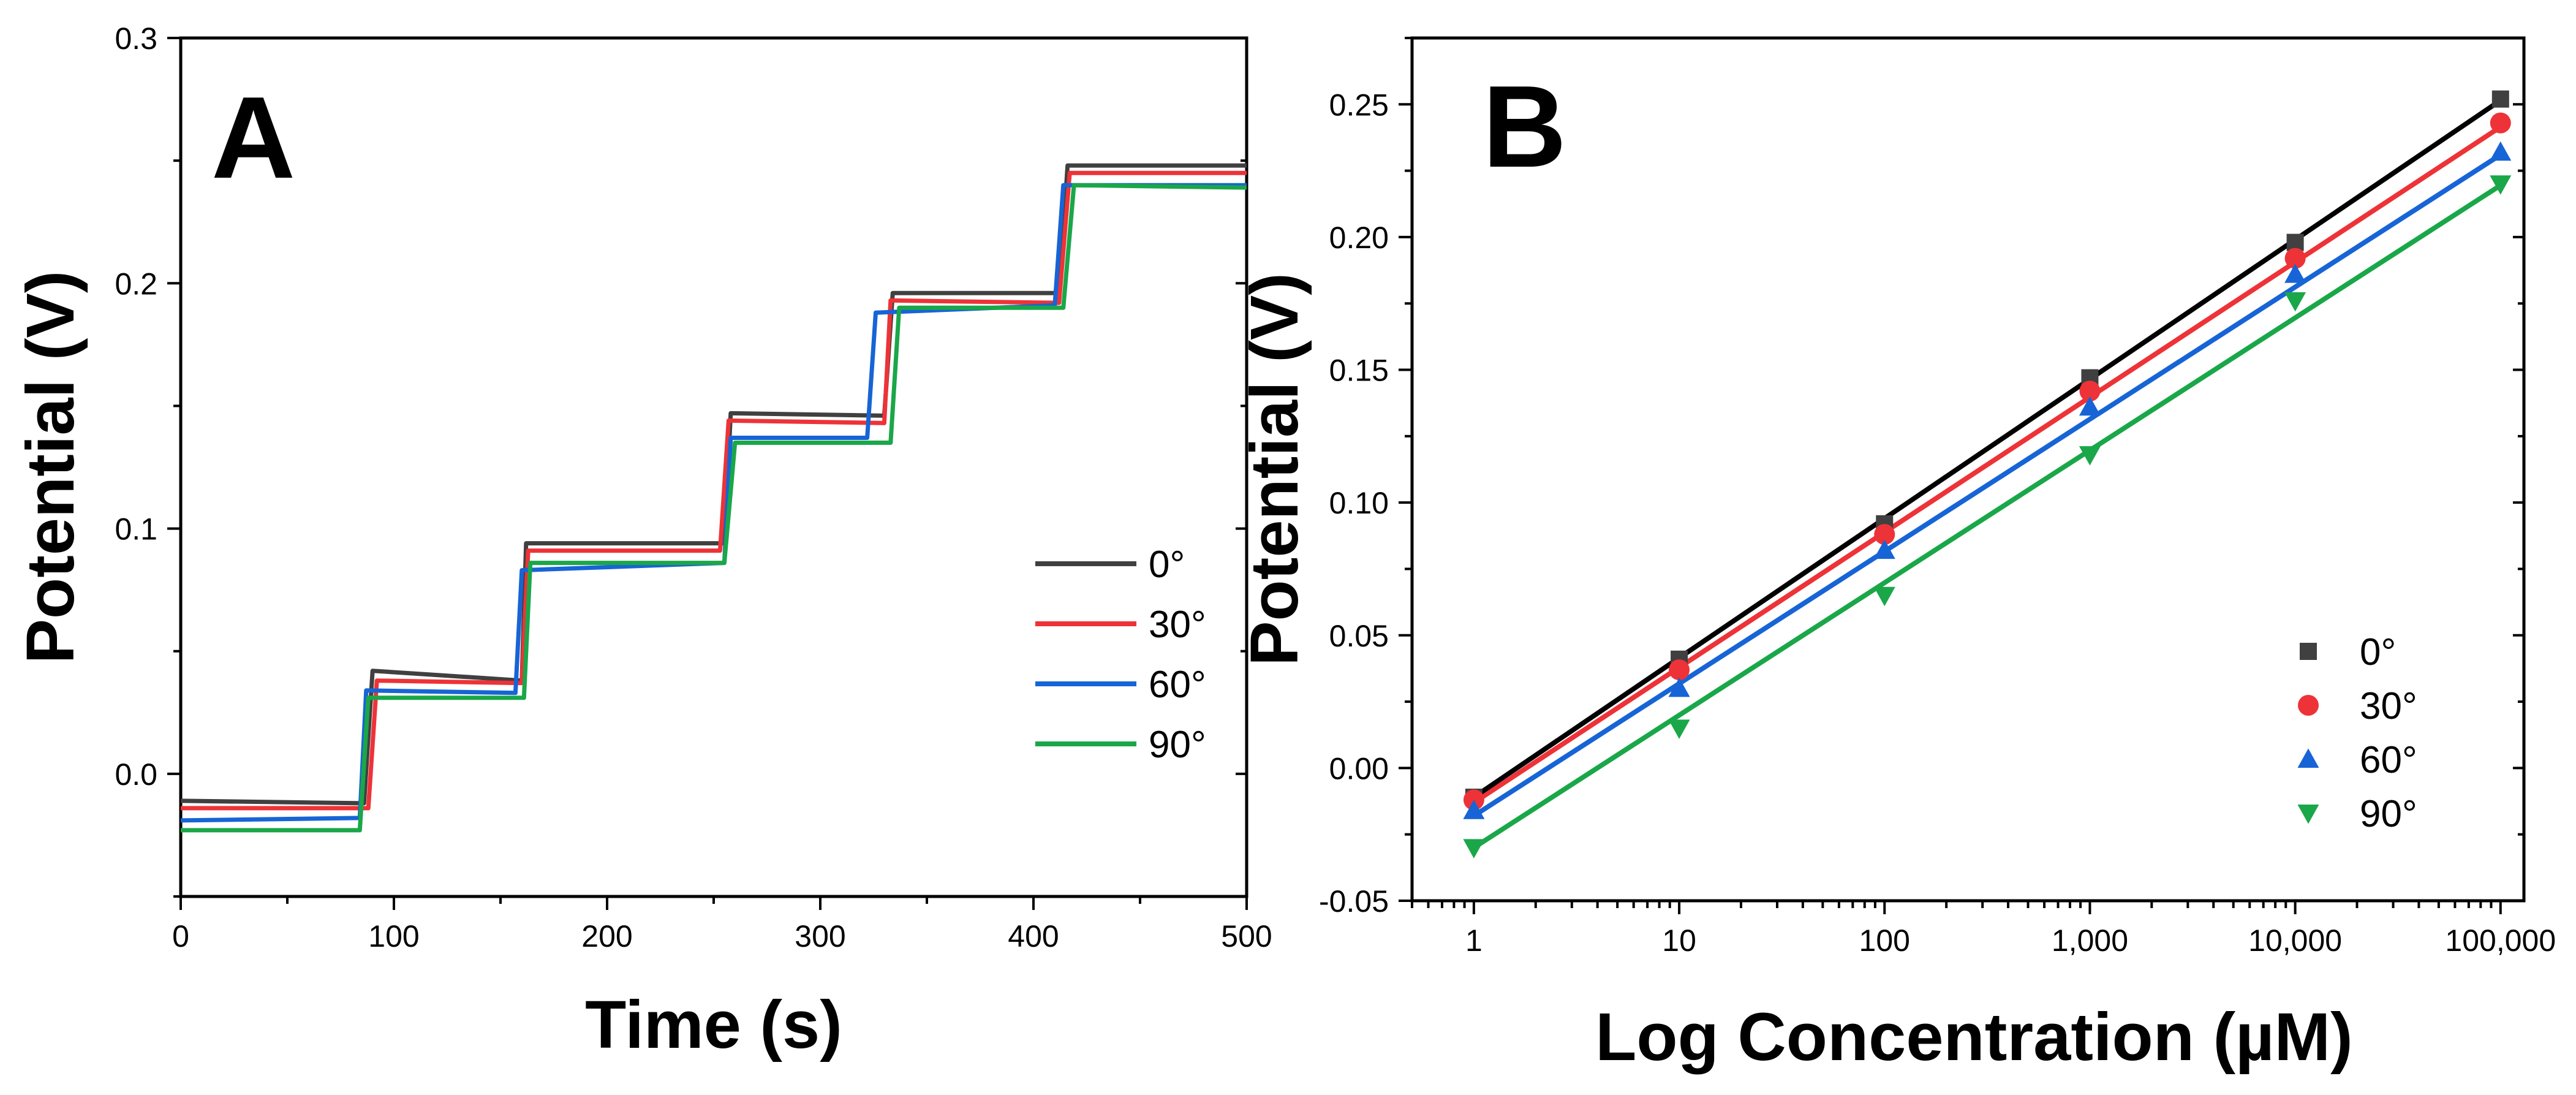  I want to click on x-tick-label: 10,000, so click(2295, 940).